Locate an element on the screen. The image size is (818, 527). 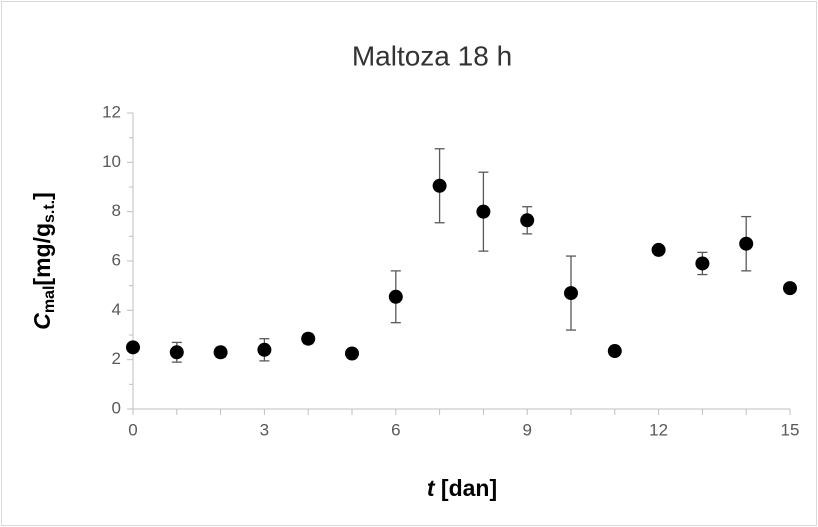
x-tick-label: 12 is located at coordinates (658, 429).